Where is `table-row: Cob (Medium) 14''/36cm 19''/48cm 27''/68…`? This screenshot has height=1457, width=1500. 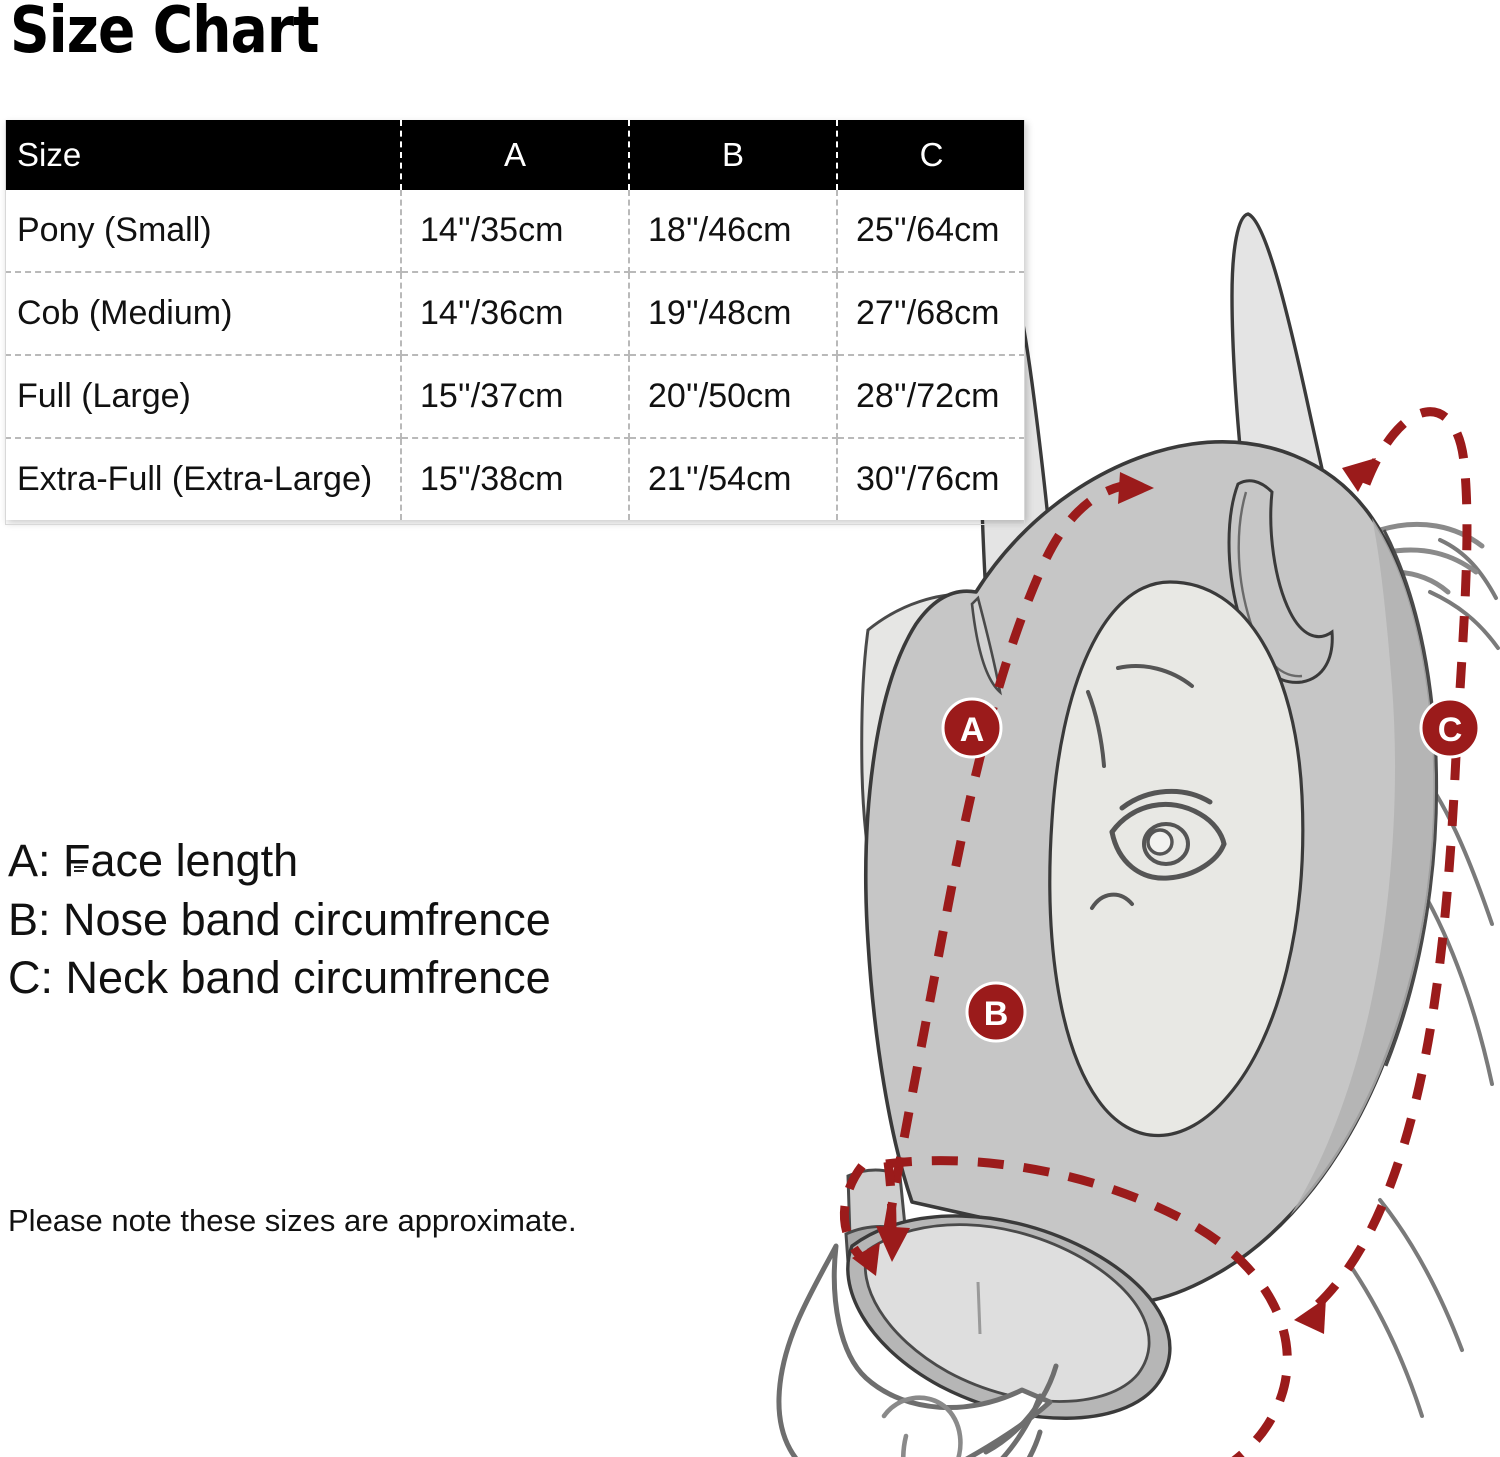 table-row: Cob (Medium) 14''/36cm 19''/48cm 27''/68… is located at coordinates (515, 314).